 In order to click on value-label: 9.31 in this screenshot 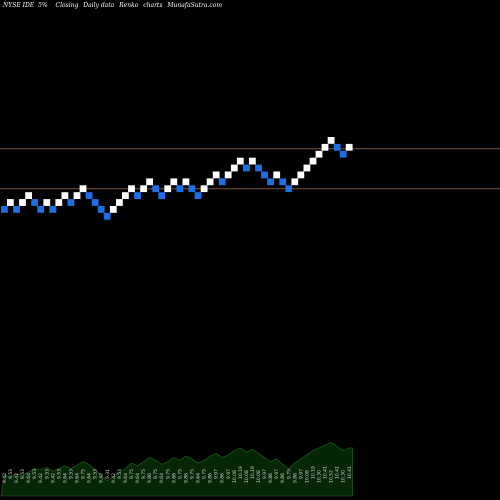, I will do `click(108, 474)`.